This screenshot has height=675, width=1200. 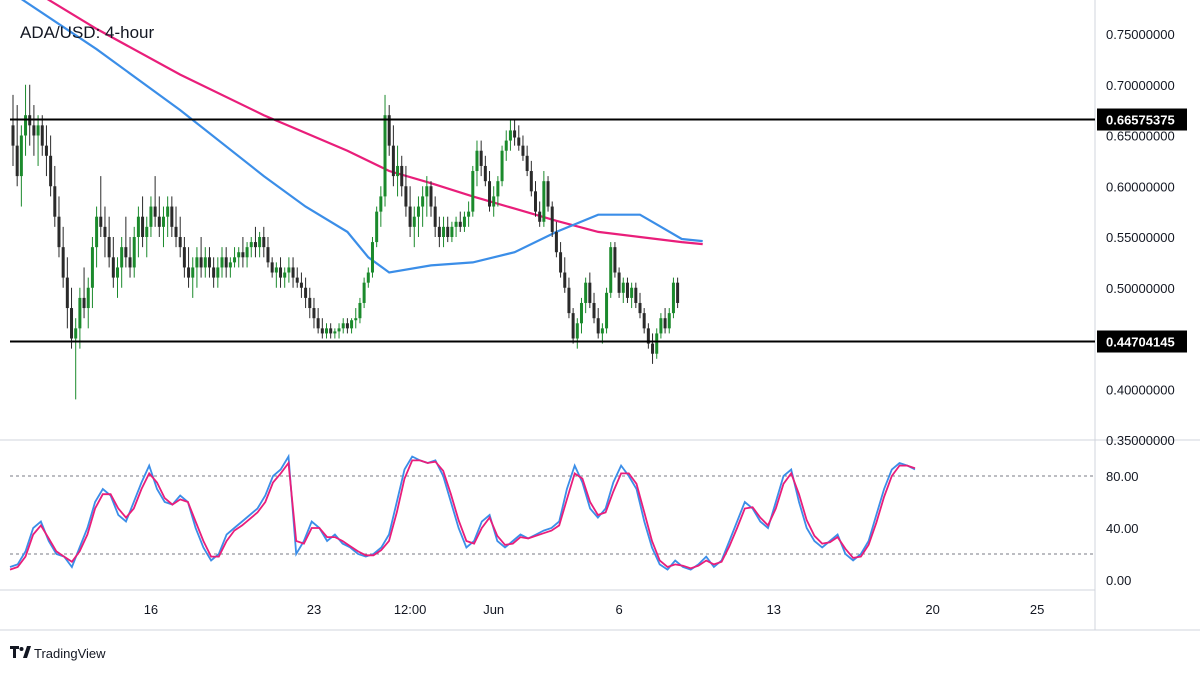 What do you see at coordinates (594, 609) in the screenshot?
I see `time-axis: 16 23 12:00 Jun 6 13 20 25` at bounding box center [594, 609].